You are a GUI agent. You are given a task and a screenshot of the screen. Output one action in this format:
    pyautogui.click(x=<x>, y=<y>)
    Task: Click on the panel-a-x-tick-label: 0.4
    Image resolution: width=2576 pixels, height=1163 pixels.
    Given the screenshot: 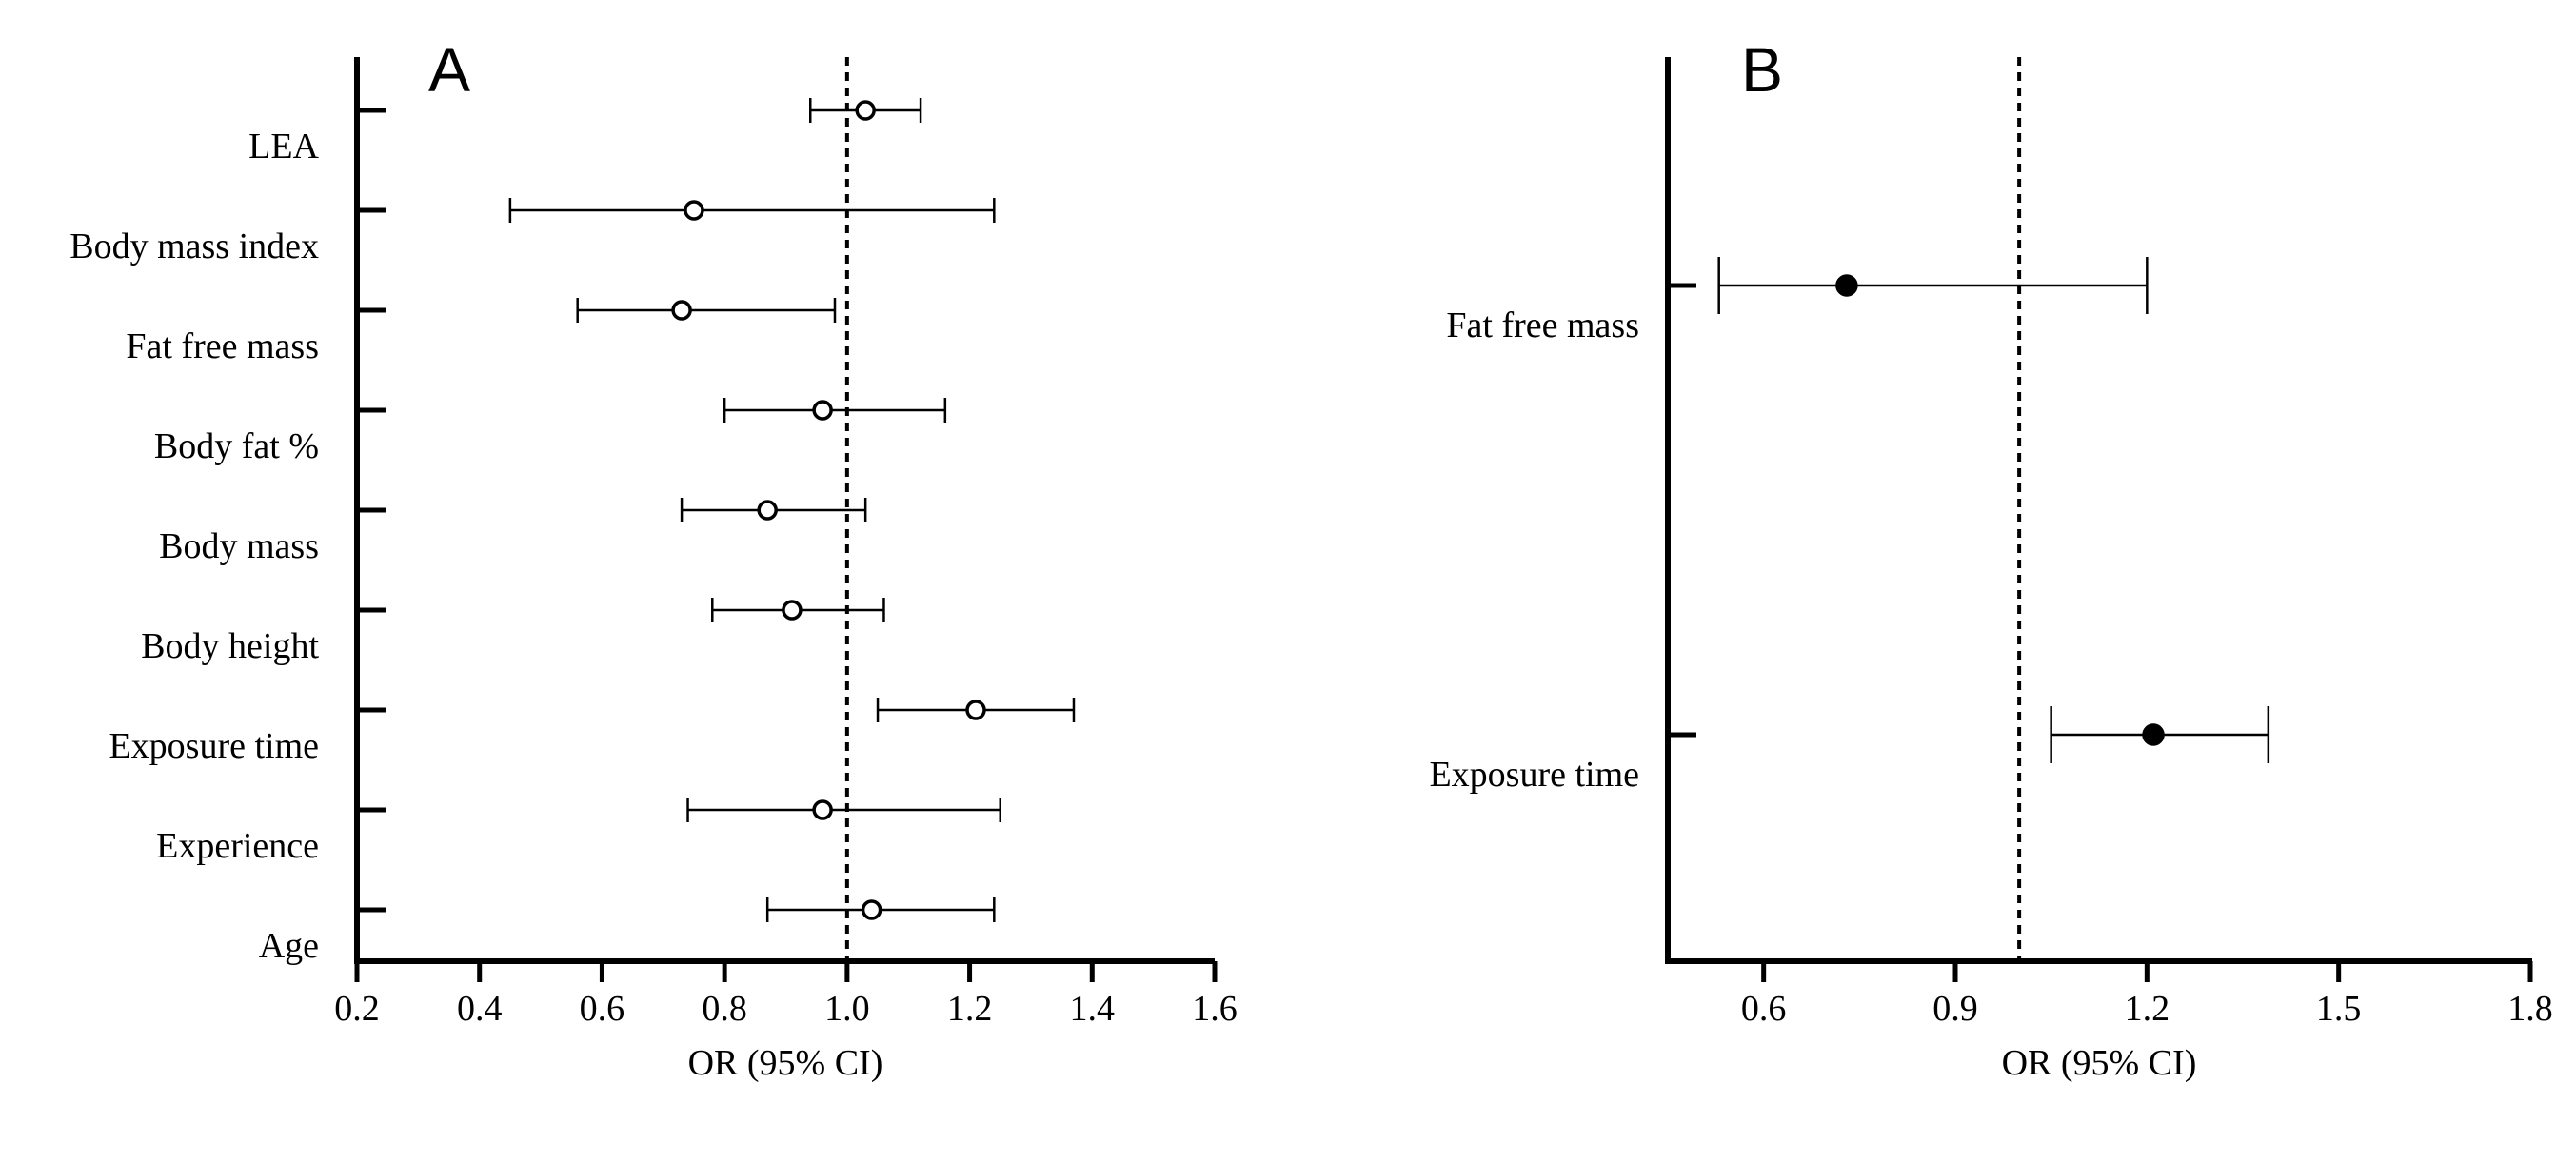 What is the action you would take?
    pyautogui.click(x=480, y=1009)
    